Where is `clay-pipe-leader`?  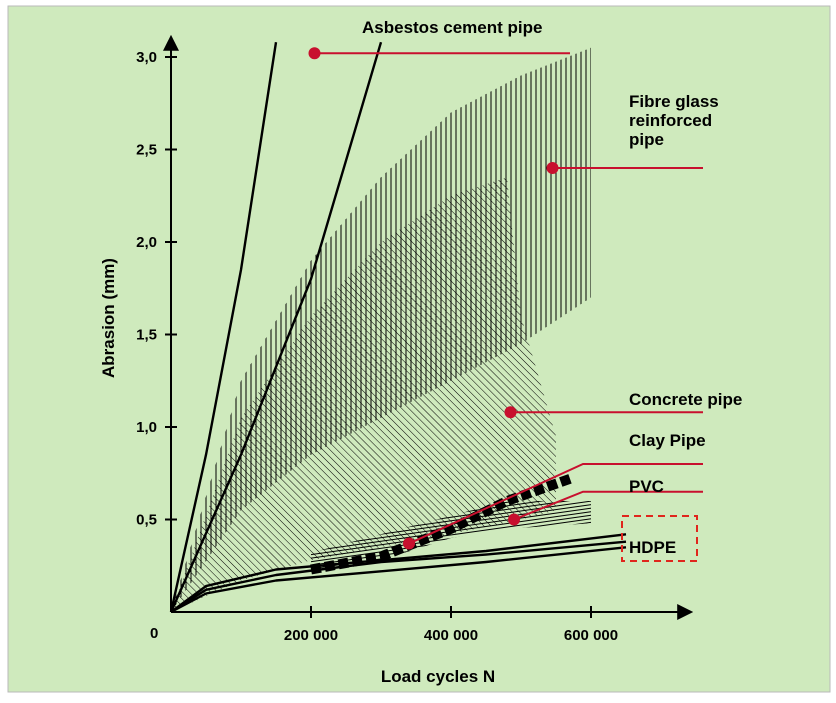 clay-pipe-leader is located at coordinates (555, 504).